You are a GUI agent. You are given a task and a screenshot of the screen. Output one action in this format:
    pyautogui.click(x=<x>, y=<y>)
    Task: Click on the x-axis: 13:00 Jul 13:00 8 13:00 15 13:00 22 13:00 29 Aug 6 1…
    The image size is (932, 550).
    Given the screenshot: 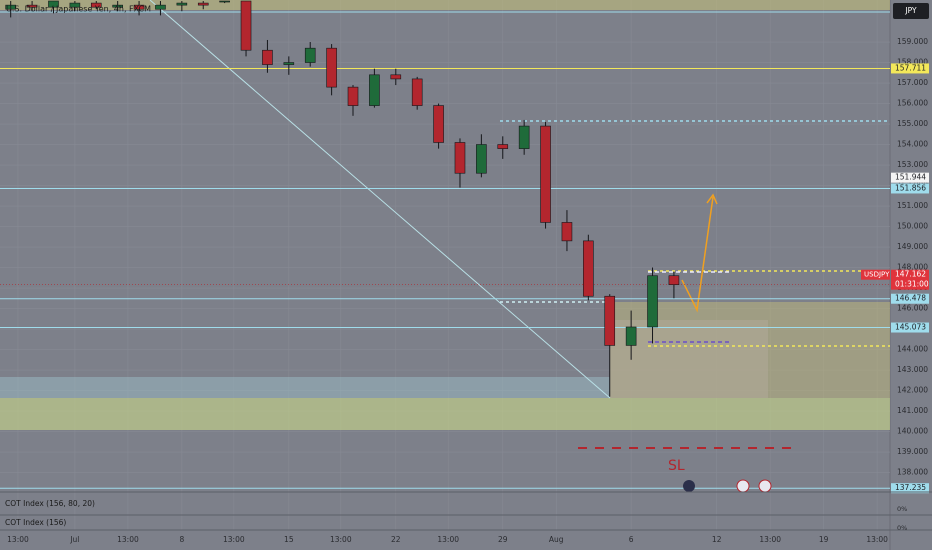 What is the action you would take?
    pyautogui.click(x=447, y=539)
    